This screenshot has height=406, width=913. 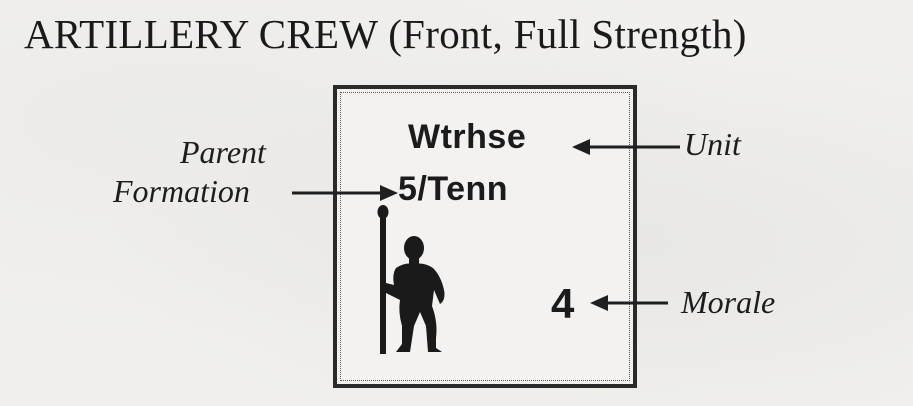 I want to click on parent-formation-arrow, so click(x=345, y=193).